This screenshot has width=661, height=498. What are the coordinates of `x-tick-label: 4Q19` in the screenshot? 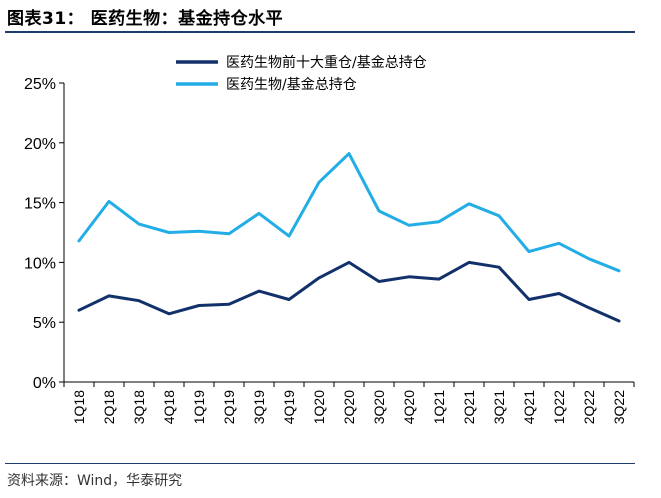 It's located at (289, 407).